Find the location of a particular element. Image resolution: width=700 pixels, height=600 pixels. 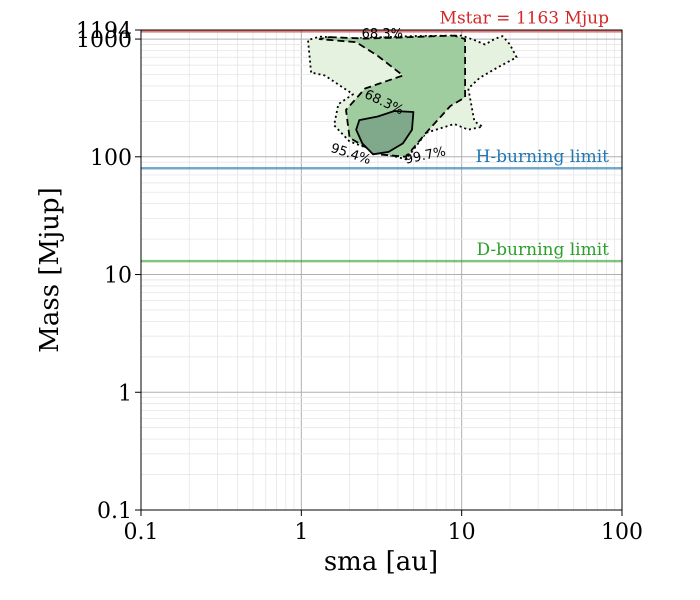

y-tick-label: 100 is located at coordinates (111, 158).